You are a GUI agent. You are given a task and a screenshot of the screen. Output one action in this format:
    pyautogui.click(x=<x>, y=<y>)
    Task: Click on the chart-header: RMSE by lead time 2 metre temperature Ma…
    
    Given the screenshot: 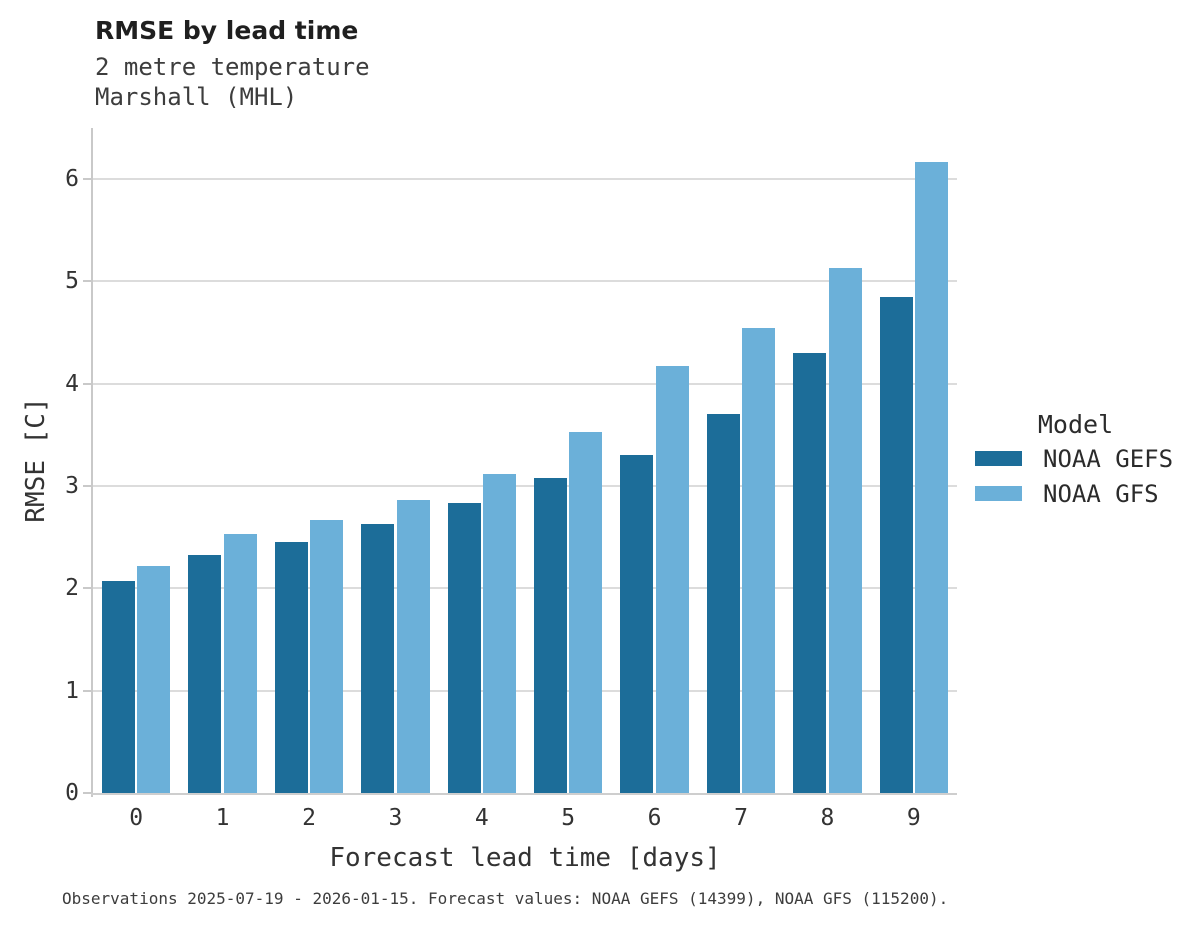 What is the action you would take?
    pyautogui.click(x=232, y=64)
    